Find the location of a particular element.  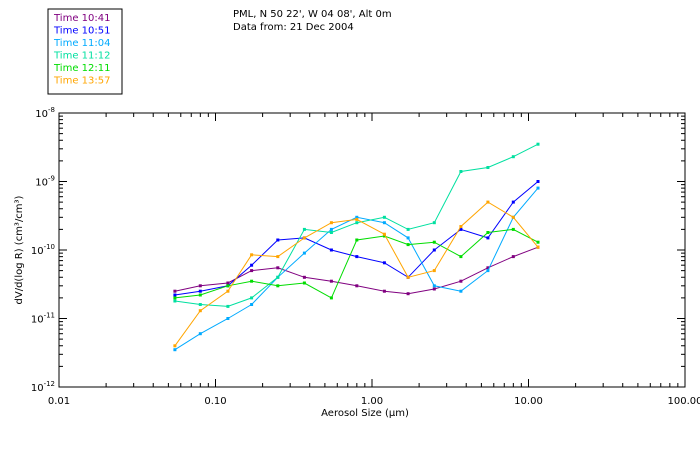

y-tick-label: 10⁻¹¹ is located at coordinates (43, 319).